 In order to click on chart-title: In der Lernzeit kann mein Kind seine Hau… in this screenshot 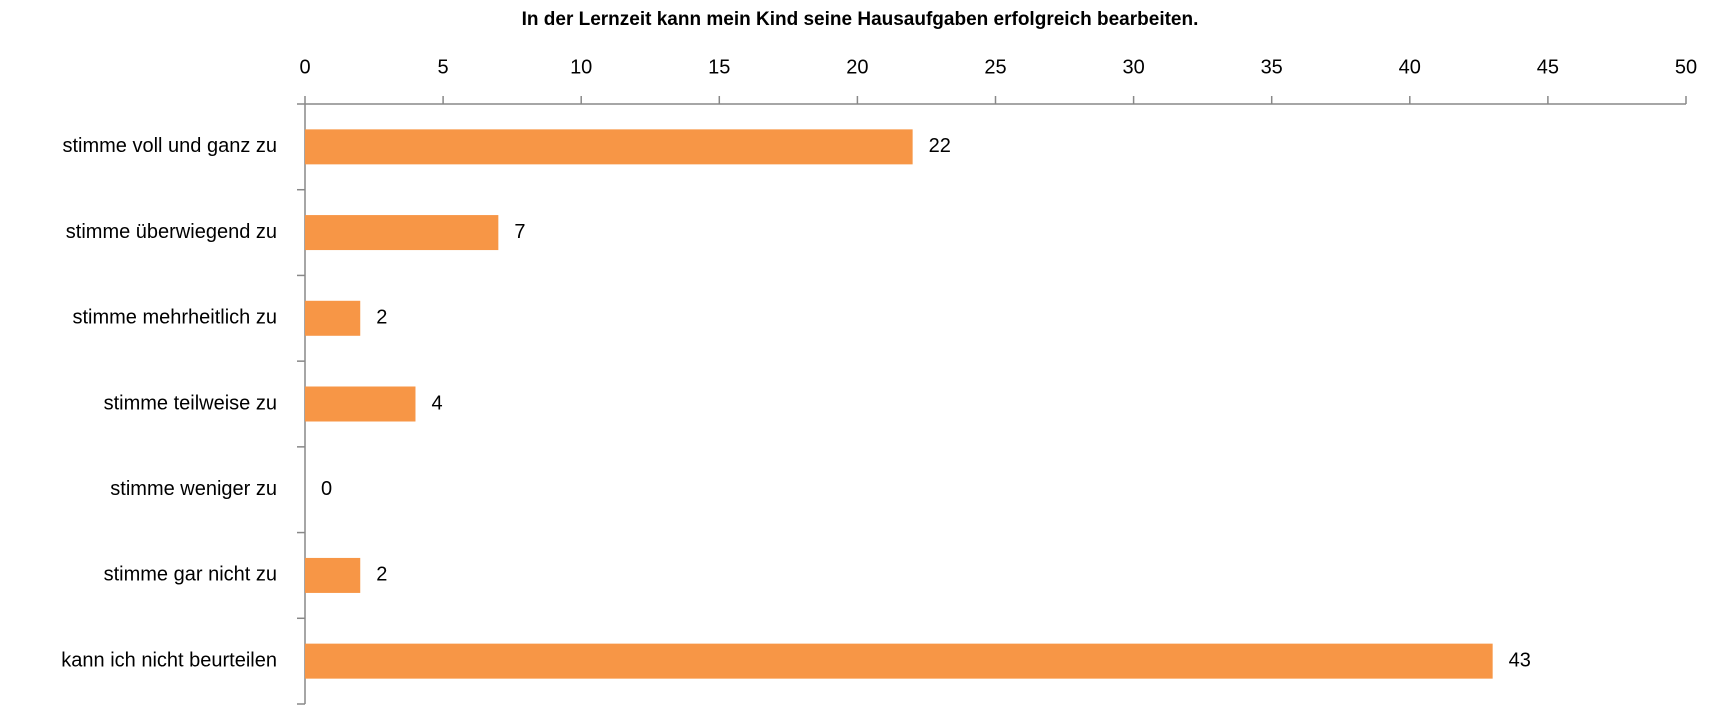, I will do `click(860, 19)`.